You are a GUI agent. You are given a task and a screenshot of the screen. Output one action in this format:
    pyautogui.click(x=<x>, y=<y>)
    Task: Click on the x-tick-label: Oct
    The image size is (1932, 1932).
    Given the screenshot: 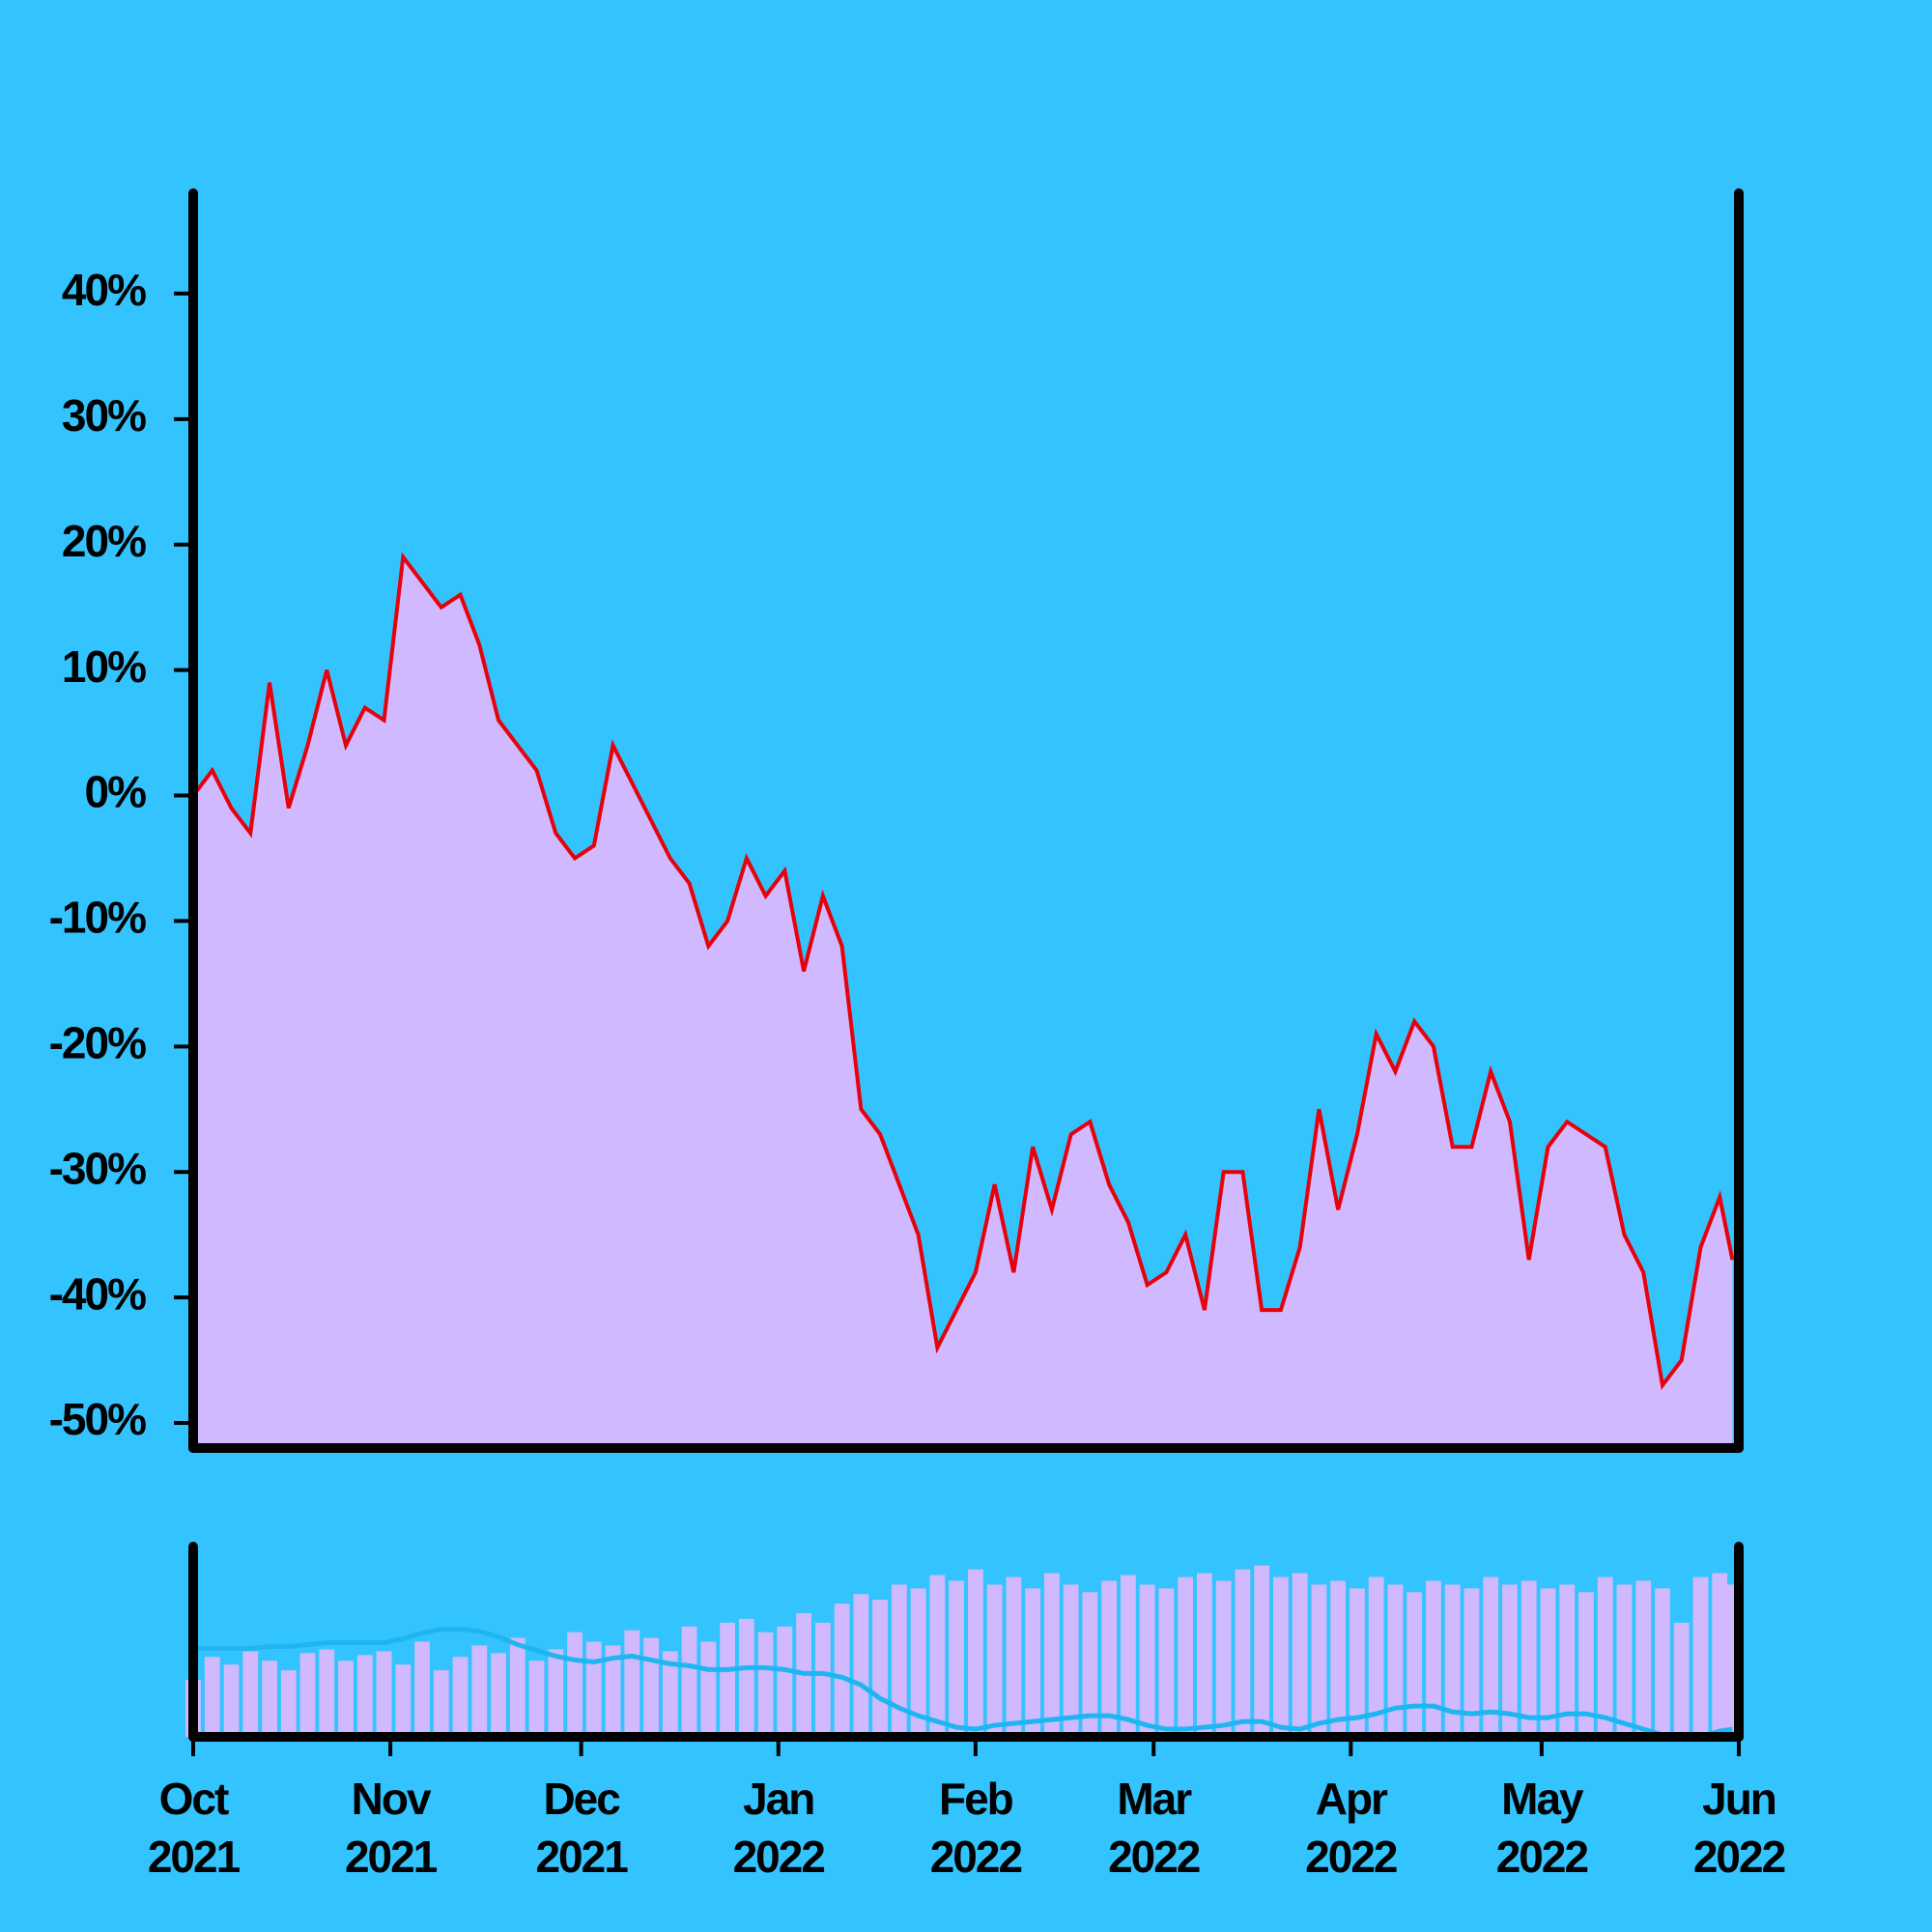 What is the action you would take?
    pyautogui.click(x=194, y=1799)
    